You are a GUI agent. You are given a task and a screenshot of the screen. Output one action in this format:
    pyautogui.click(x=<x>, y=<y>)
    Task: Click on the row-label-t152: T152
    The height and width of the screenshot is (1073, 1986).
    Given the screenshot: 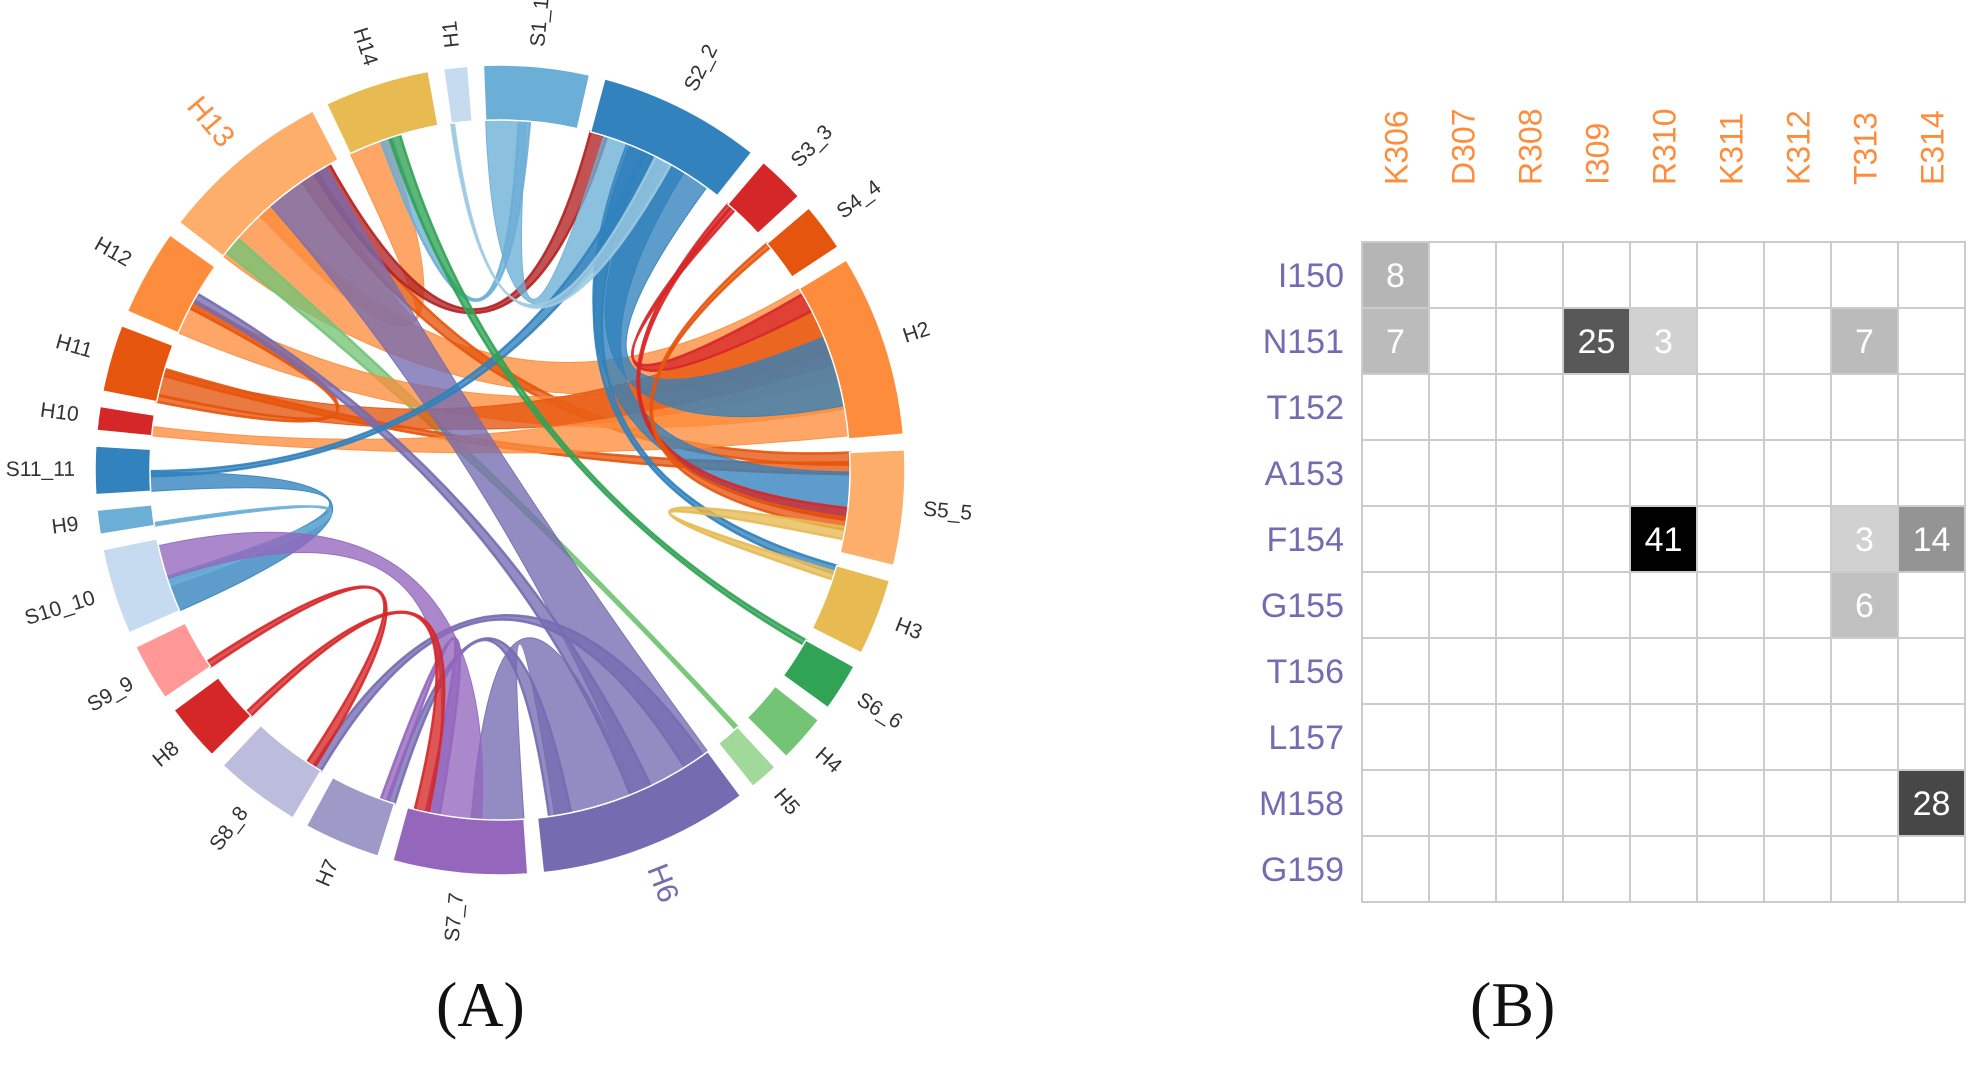 What is the action you would take?
    pyautogui.click(x=1306, y=408)
    